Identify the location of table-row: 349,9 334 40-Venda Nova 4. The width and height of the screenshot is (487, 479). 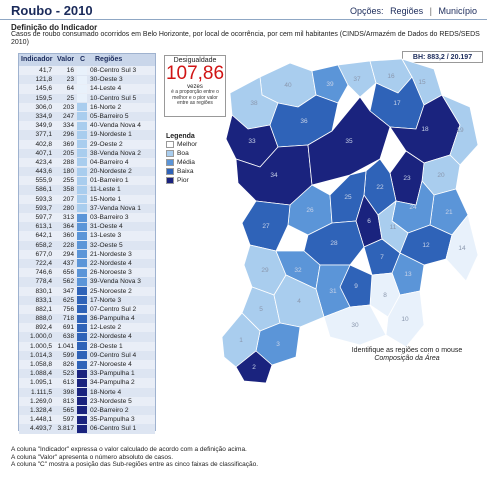
(87, 125).